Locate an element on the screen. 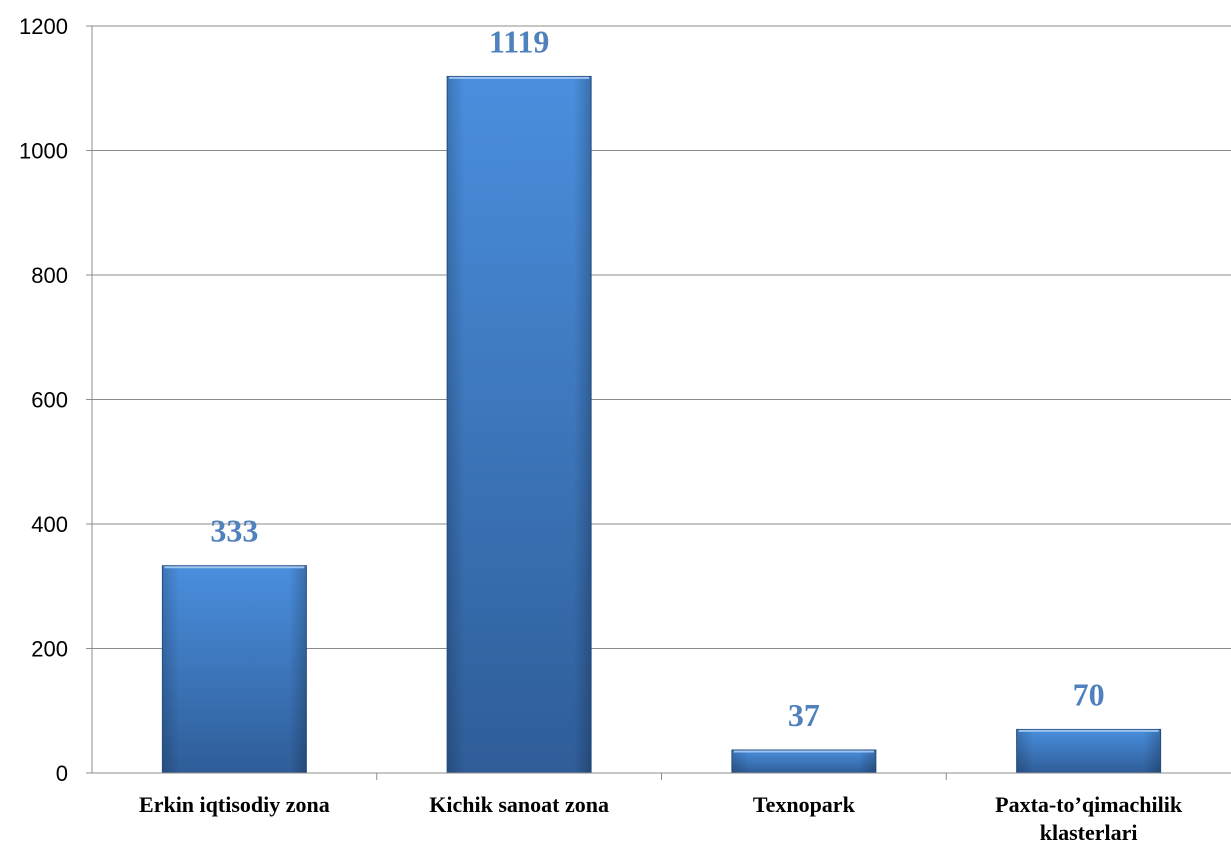  bar-erkin-iqtisodiy-zona is located at coordinates (234, 669).